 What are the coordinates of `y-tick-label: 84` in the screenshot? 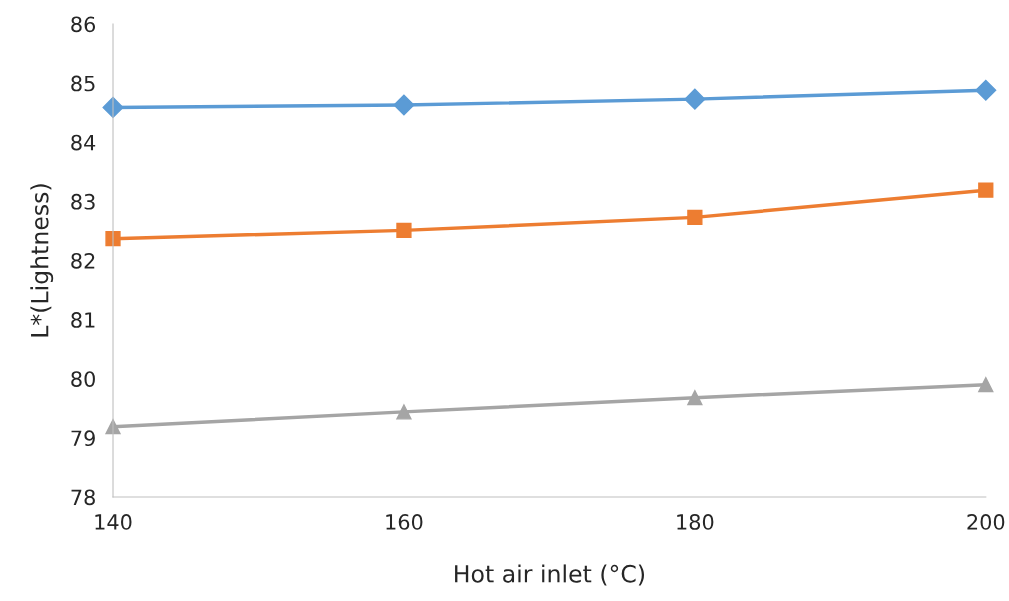 It's located at (83, 142).